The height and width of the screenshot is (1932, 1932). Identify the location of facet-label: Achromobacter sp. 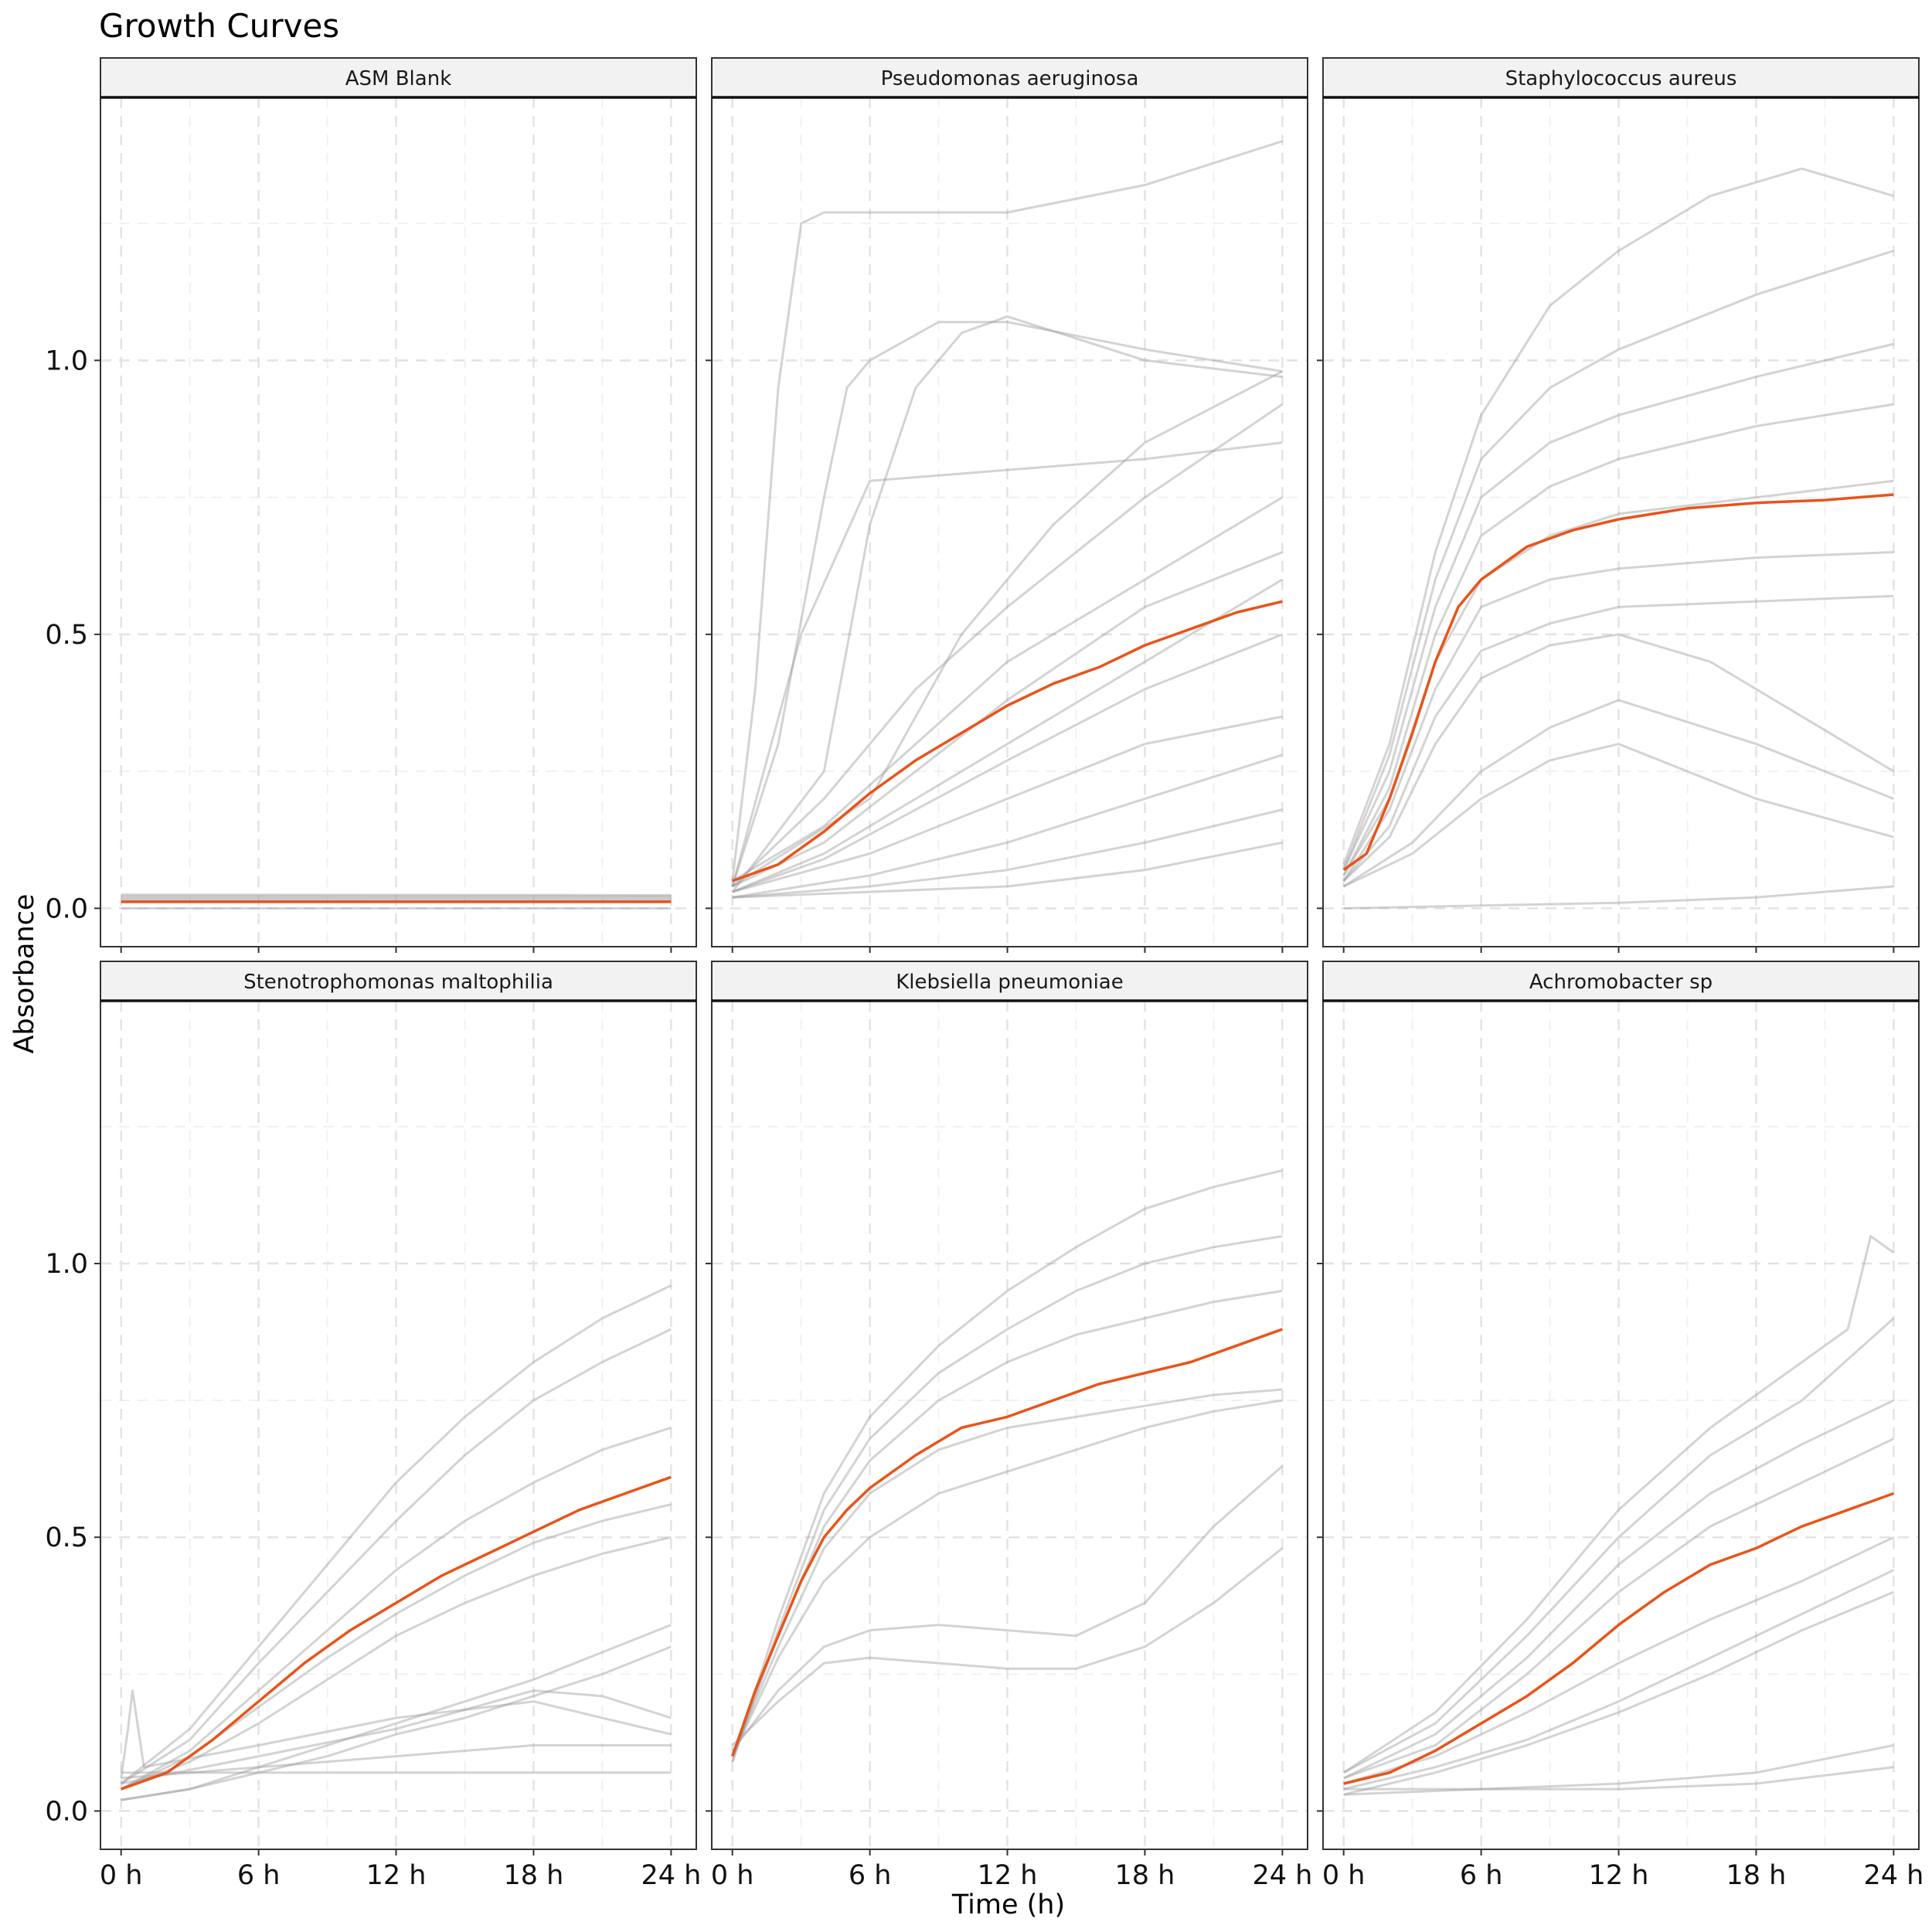
(1621, 983).